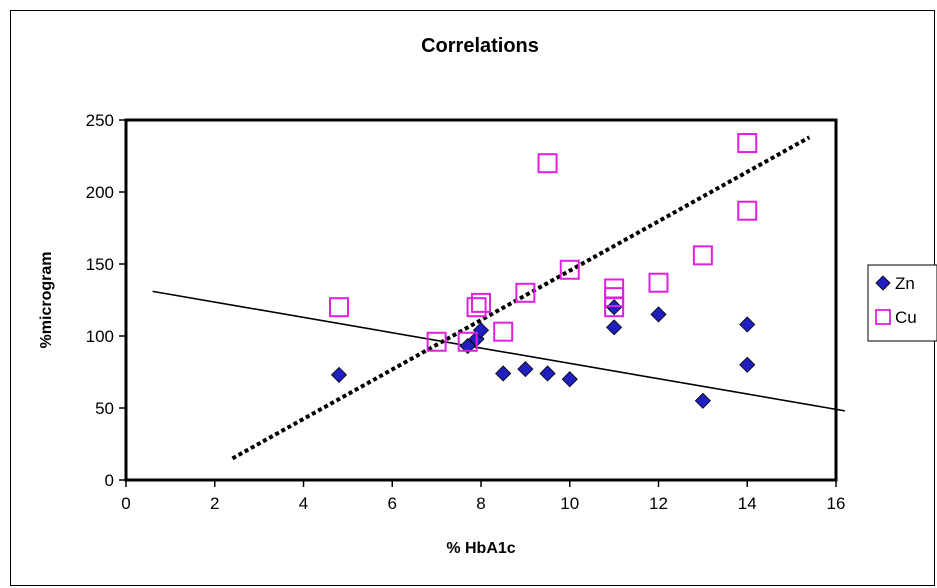  What do you see at coordinates (214, 503) in the screenshot?
I see `x-tick-label: 2` at bounding box center [214, 503].